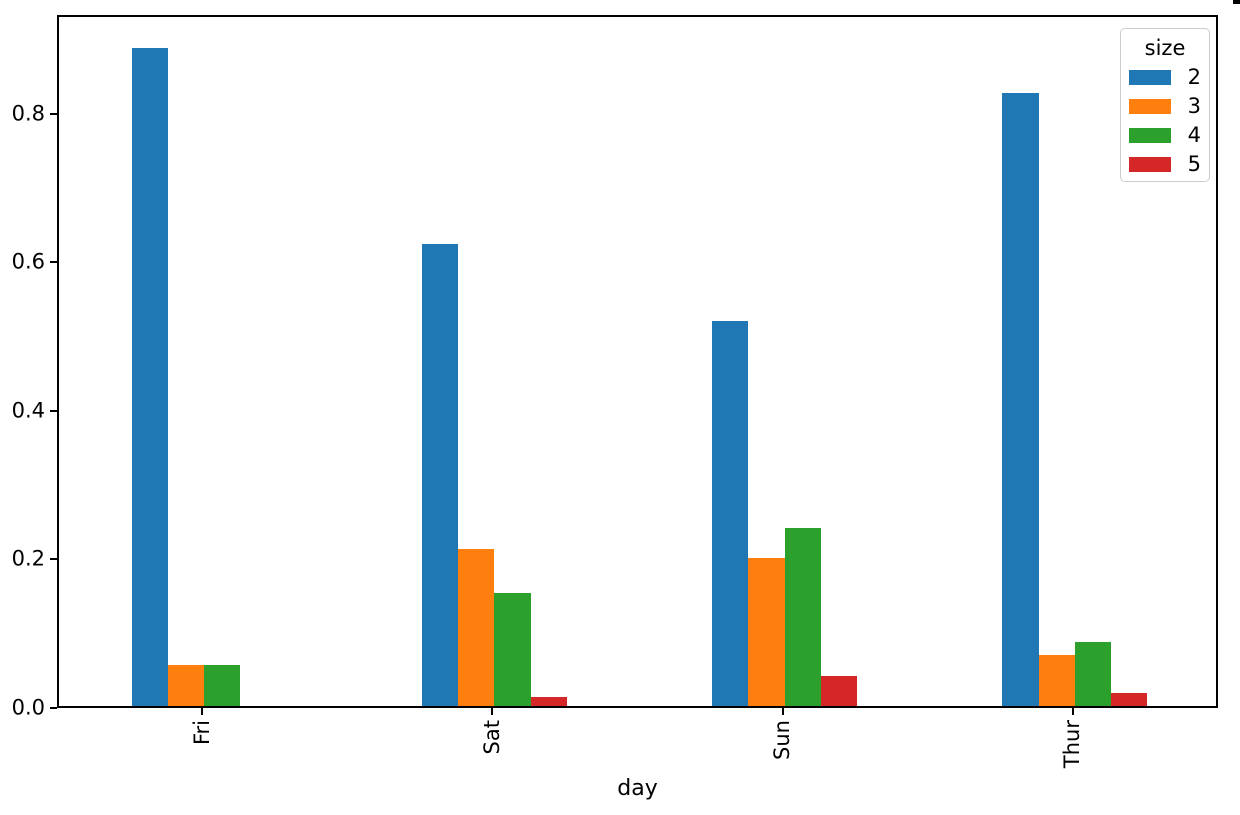 The image size is (1240, 815). I want to click on x-axis-label: day, so click(637, 788).